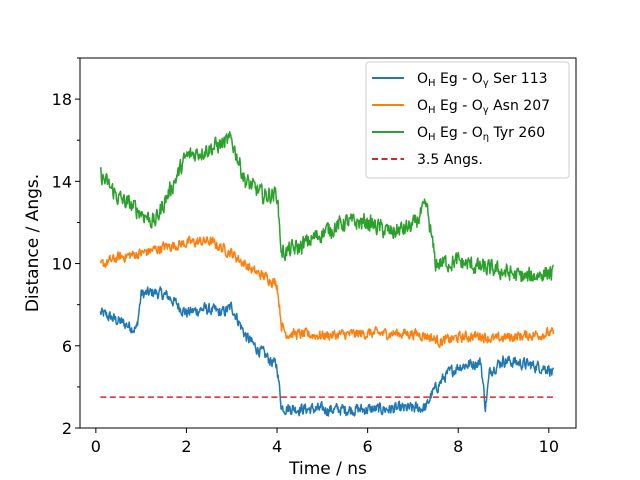 This screenshot has height=480, width=640. I want to click on legend-box, so click(467, 120).